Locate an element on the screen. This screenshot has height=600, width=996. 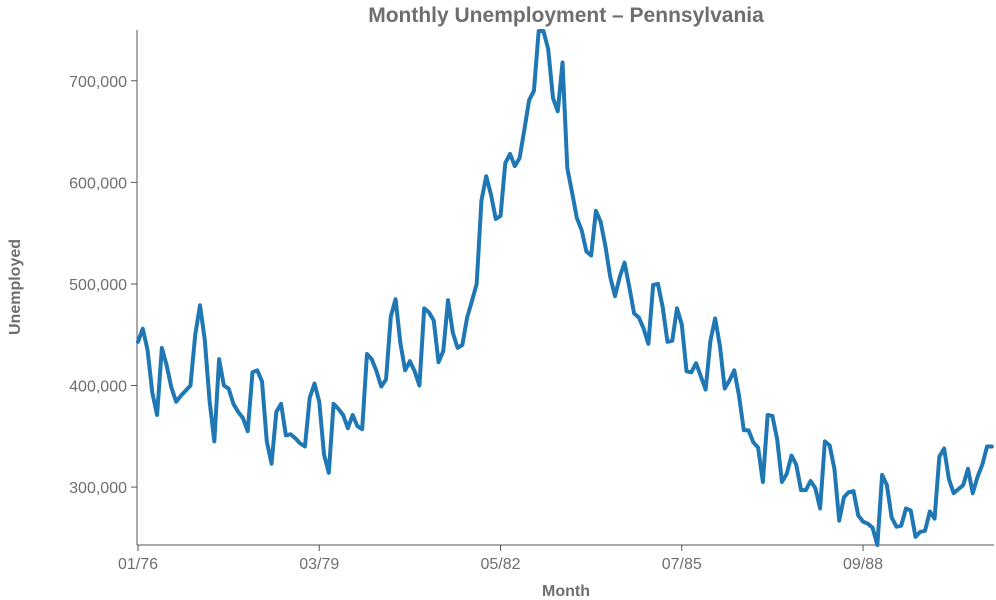
x-axis-title: Month is located at coordinates (566, 591).